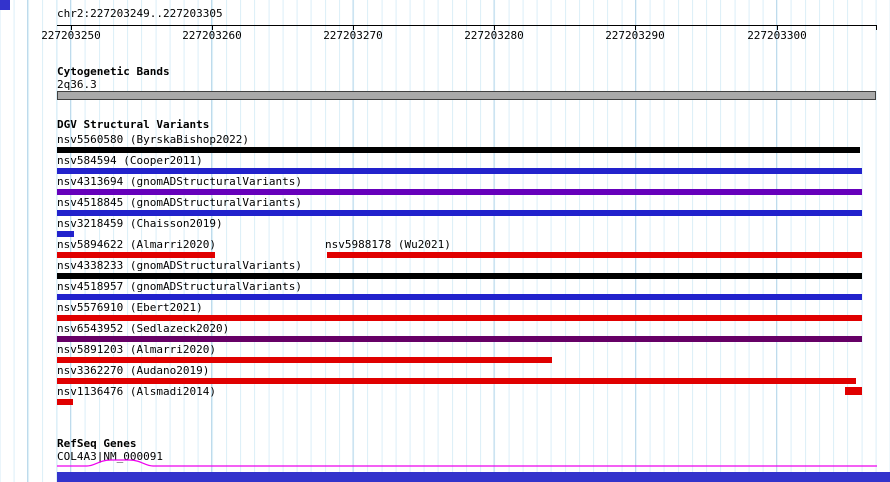 This screenshot has height=482, width=890. I want to click on cytoband-label: 2q36.3, so click(77, 84).